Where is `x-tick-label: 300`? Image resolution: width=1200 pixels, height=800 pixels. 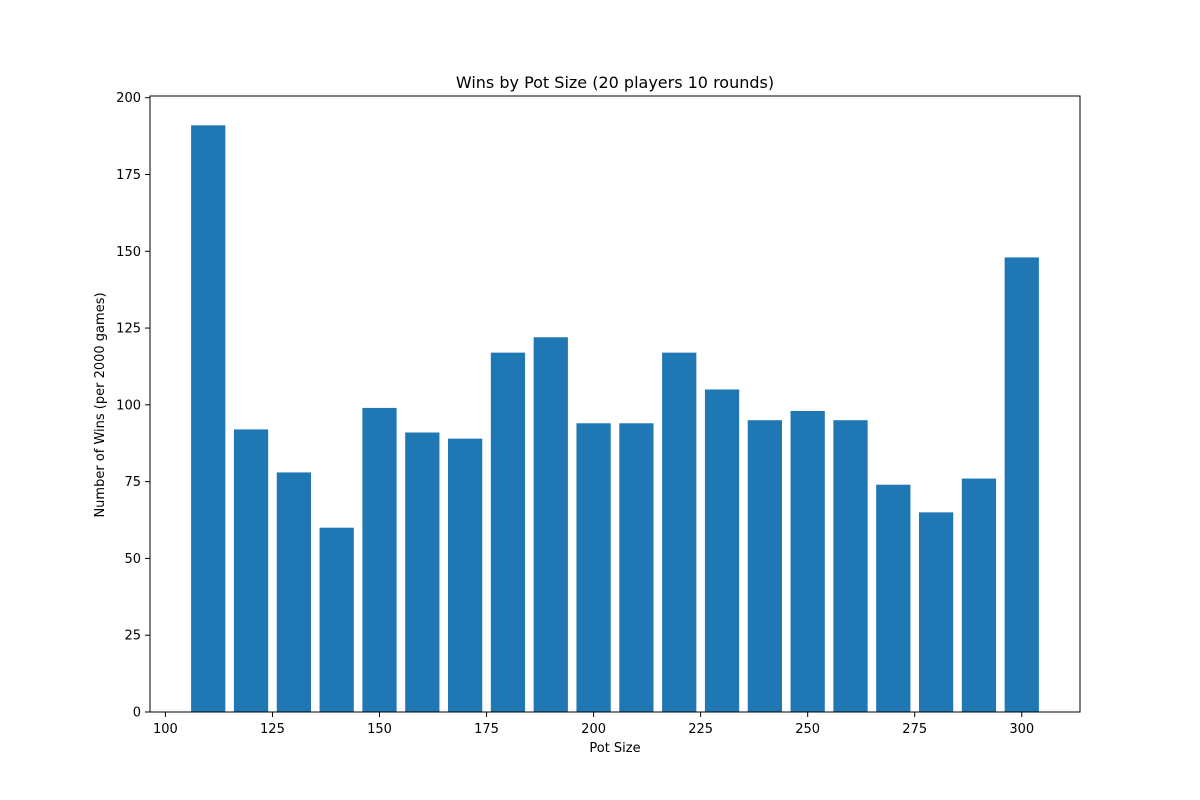 x-tick-label: 300 is located at coordinates (1021, 729).